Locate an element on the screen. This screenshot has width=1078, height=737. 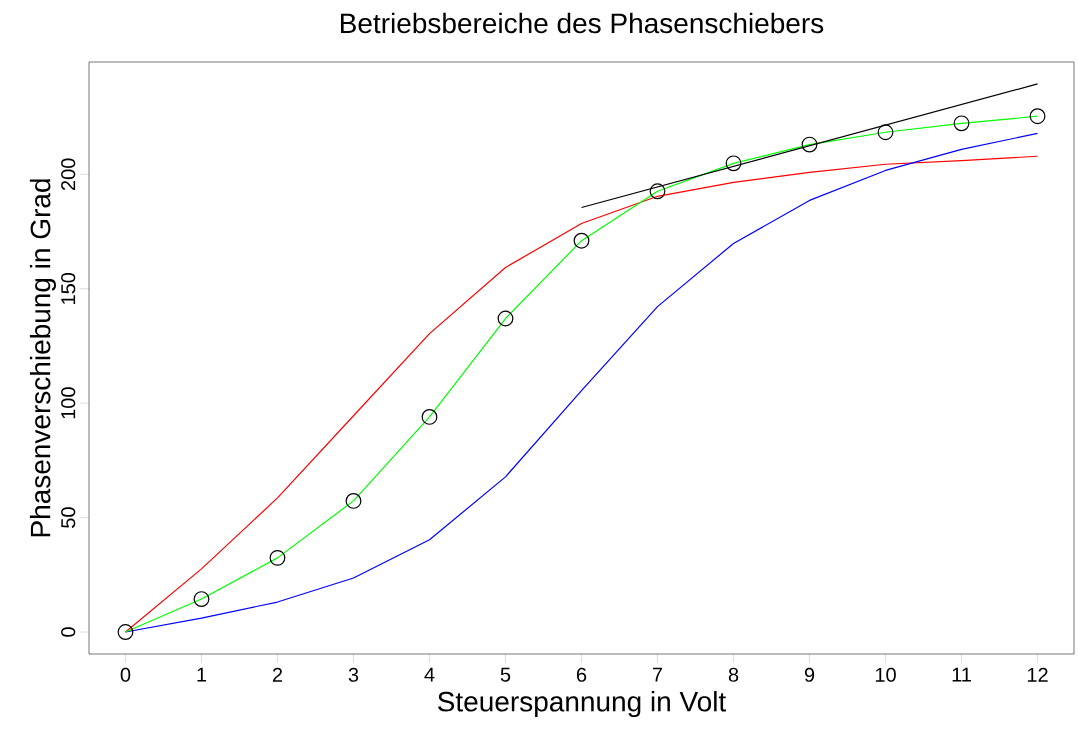
x-tick-label: 0 is located at coordinates (125, 674).